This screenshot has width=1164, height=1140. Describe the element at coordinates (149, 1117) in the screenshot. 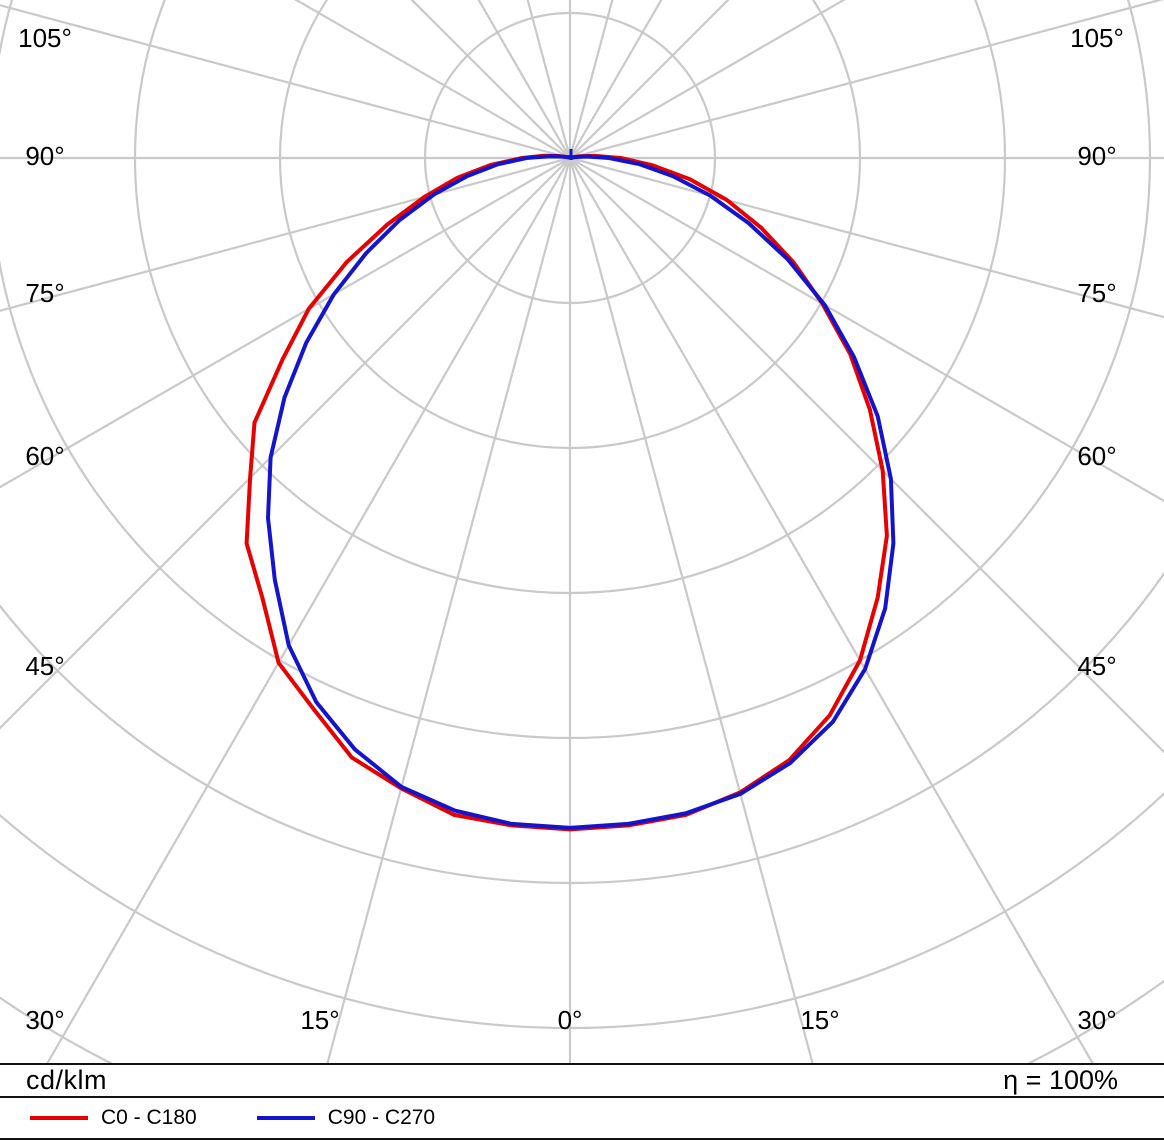

I see `legend-label-c0-c180: C0 - C180` at that location.